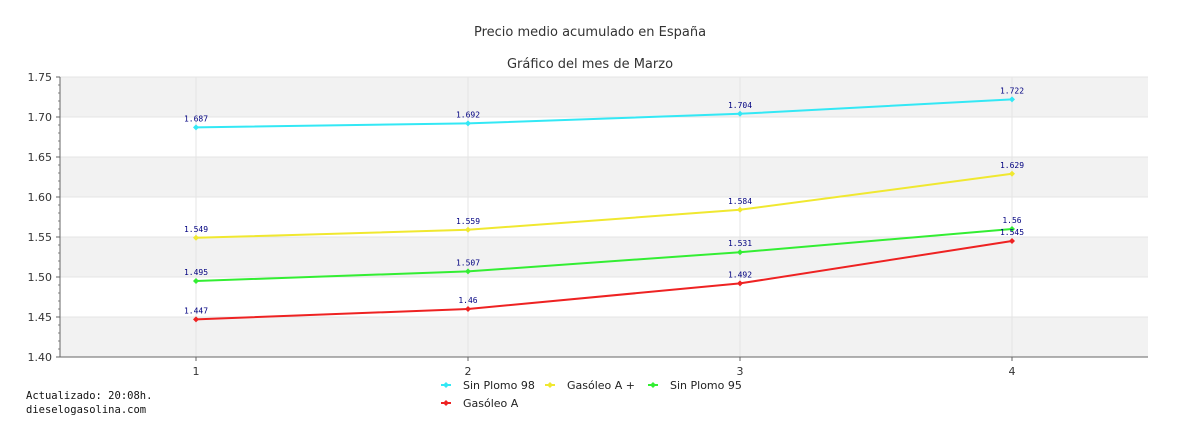 Image resolution: width=1179 pixels, height=424 pixels. What do you see at coordinates (196, 118) in the screenshot?
I see `data-label: 1.687` at bounding box center [196, 118].